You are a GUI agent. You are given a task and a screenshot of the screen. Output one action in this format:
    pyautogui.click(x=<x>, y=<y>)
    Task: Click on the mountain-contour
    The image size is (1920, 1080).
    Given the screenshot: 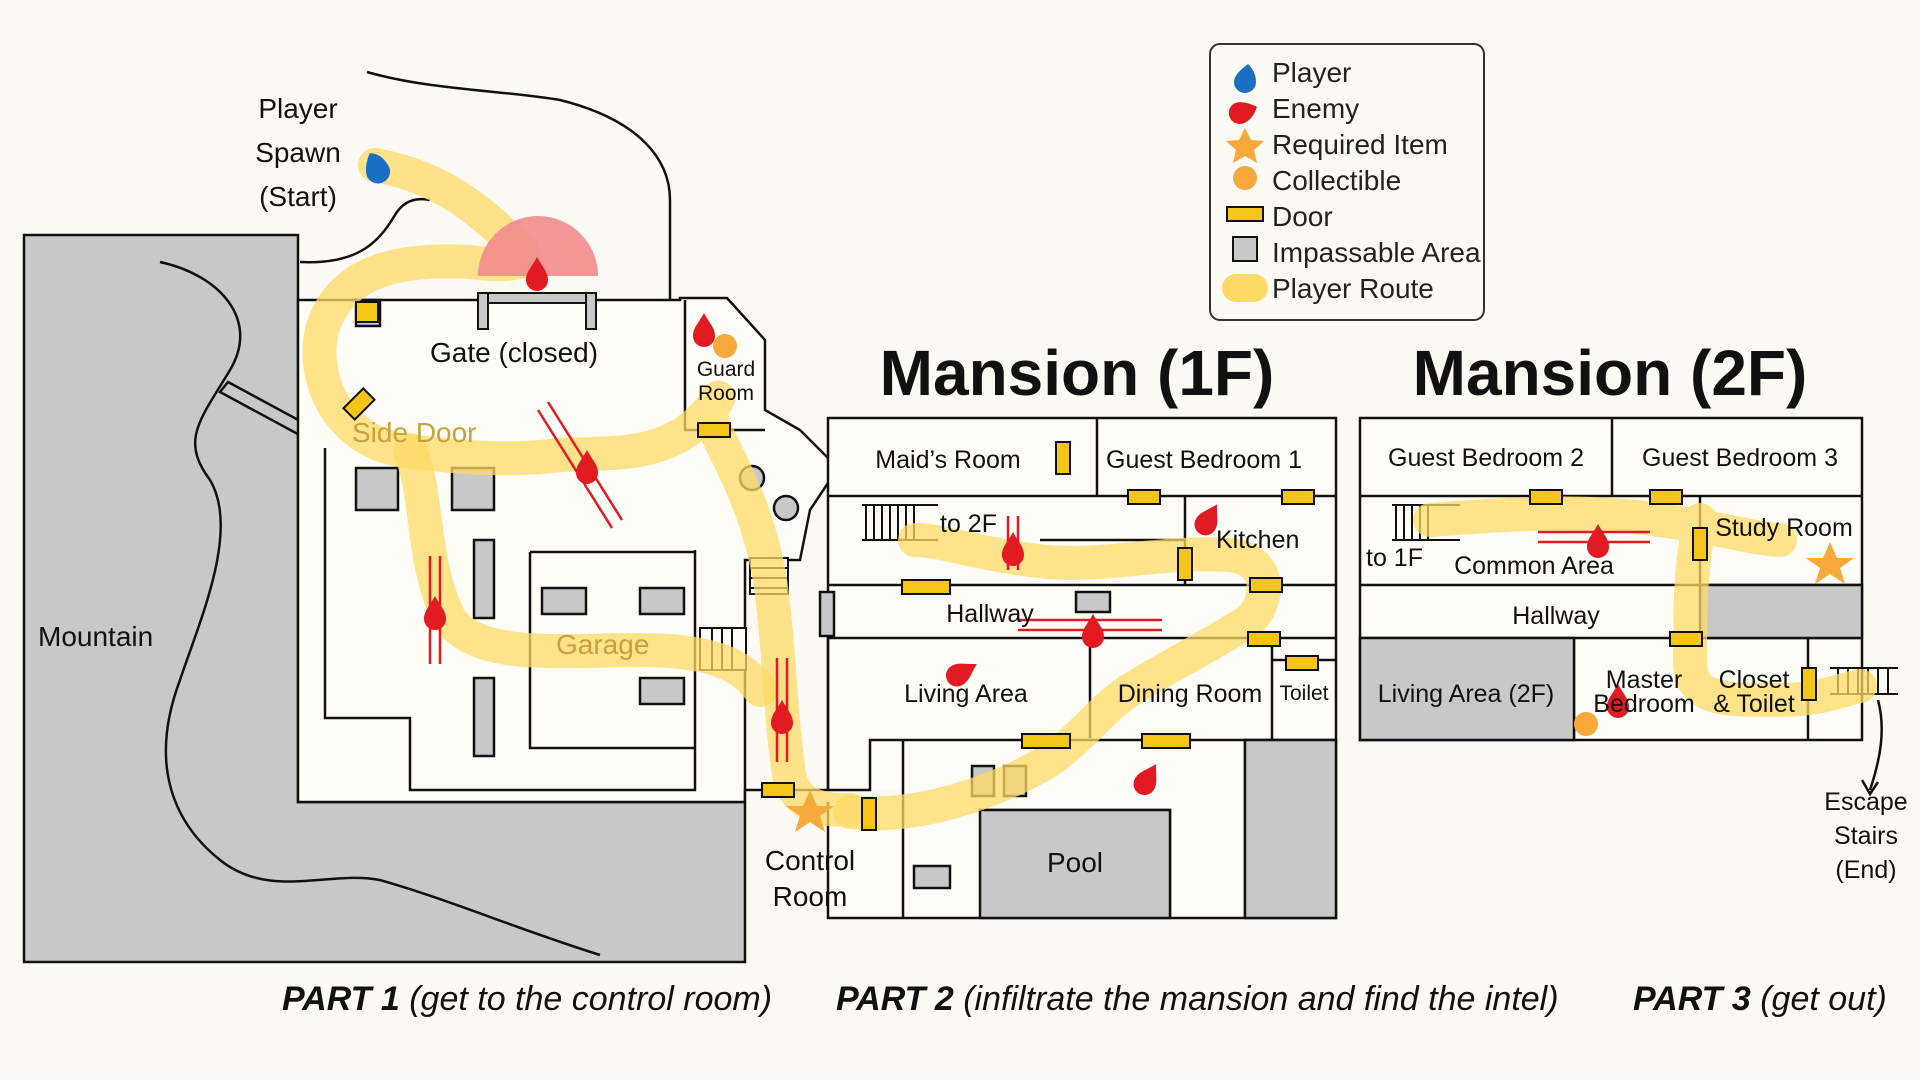 What is the action you would take?
    pyautogui.click(x=380, y=608)
    